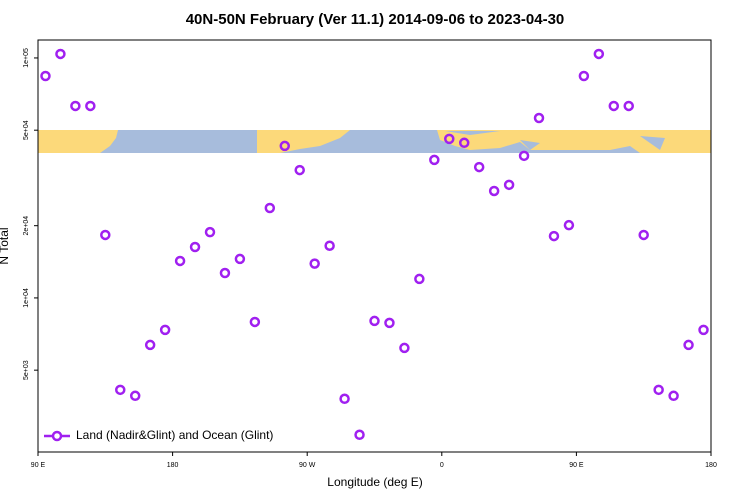  I want to click on y-tick-label: 5e+03, so click(26, 370).